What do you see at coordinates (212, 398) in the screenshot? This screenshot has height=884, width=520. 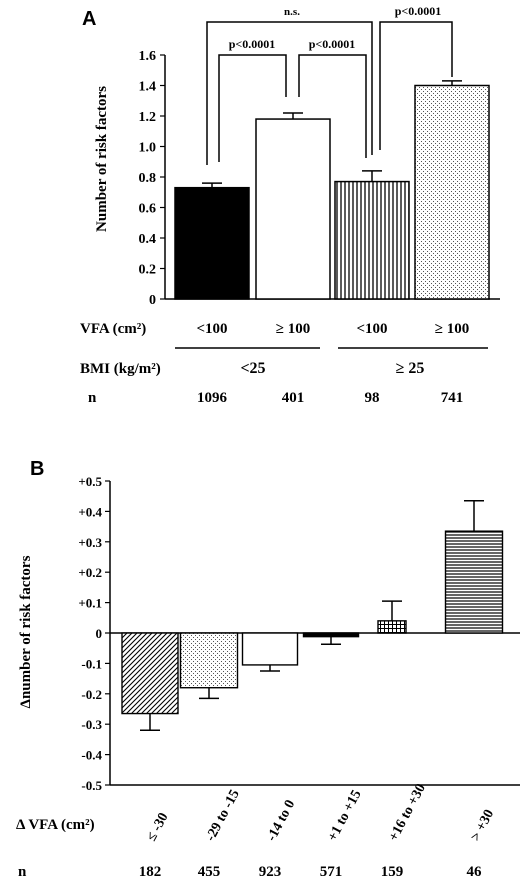 I see `n-value-a: 1096` at bounding box center [212, 398].